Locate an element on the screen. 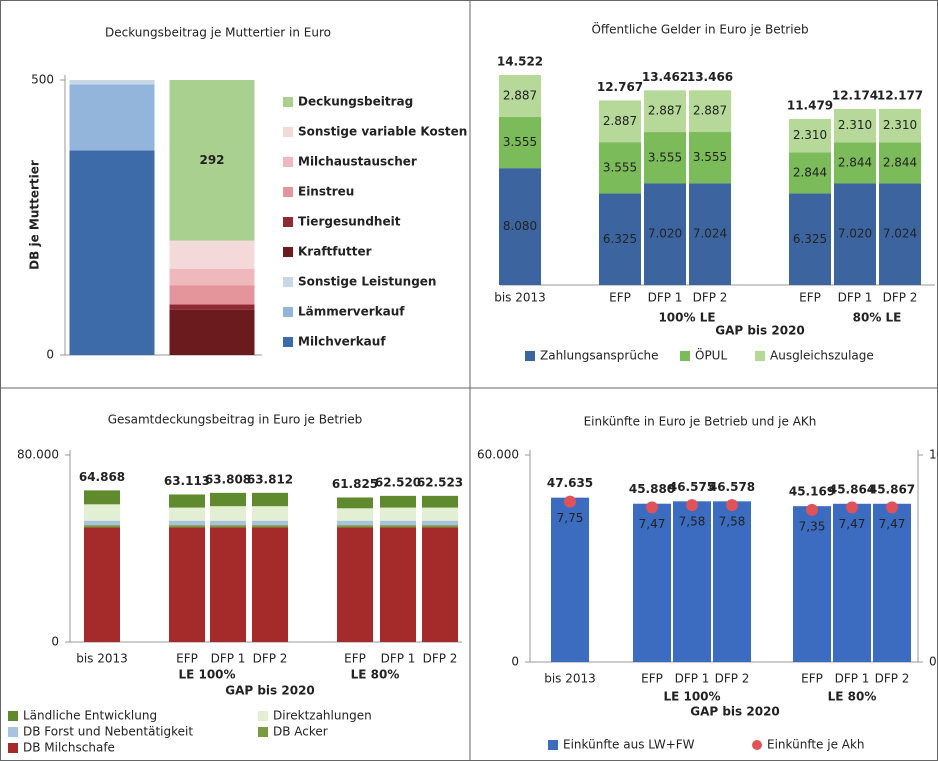 The height and width of the screenshot is (761, 938). total-label: 12.174 is located at coordinates (855, 95).